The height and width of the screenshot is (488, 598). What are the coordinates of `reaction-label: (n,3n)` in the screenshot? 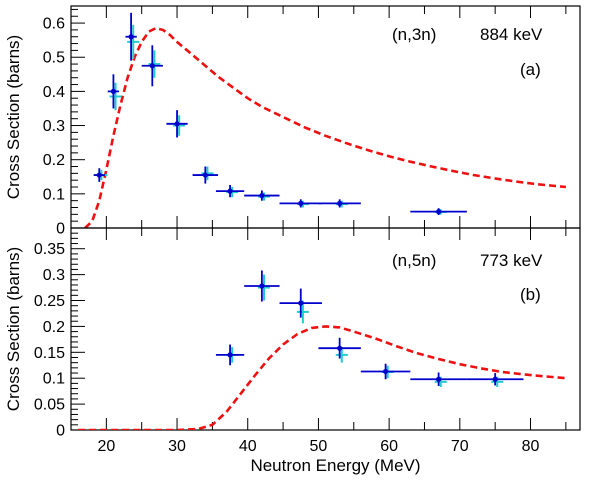 It's located at (414, 34).